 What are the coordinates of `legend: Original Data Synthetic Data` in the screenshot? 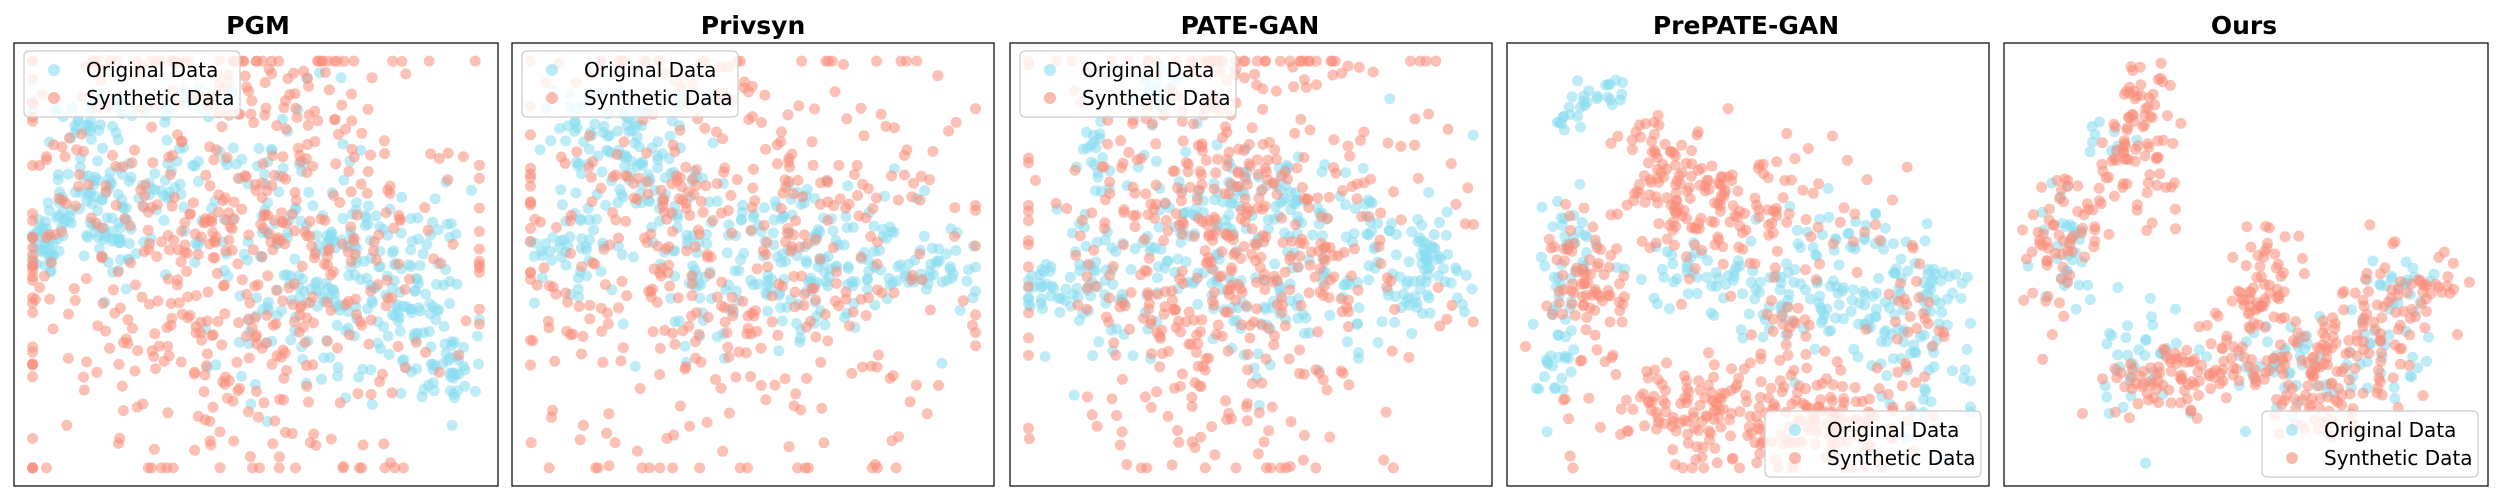 It's located at (1128, 84).